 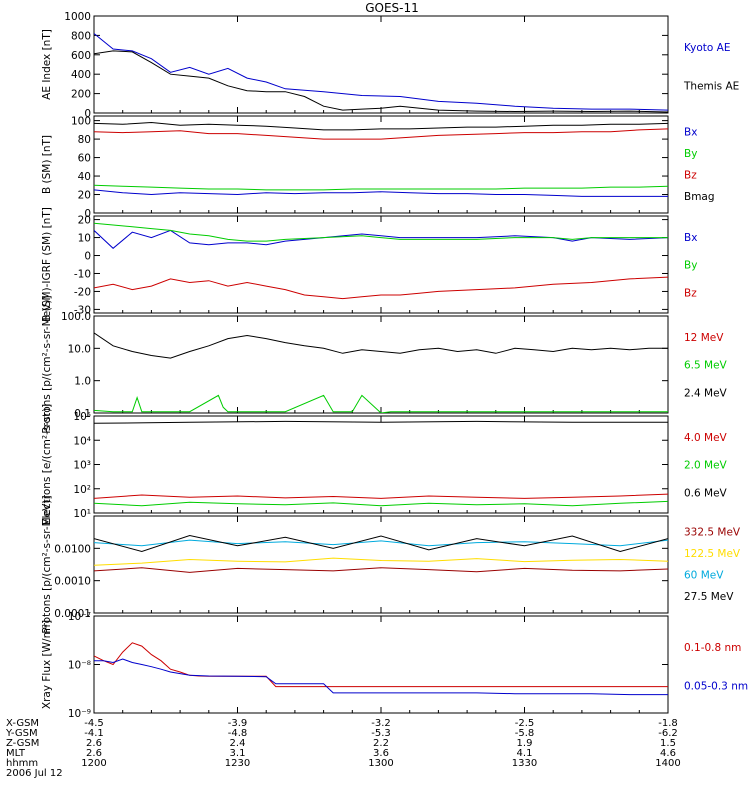 I want to click on y-tick-label: 1.0, so click(x=82, y=382).